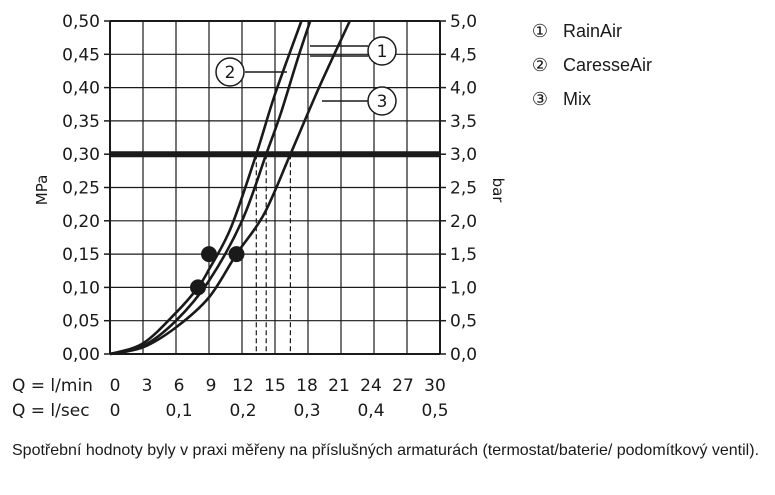  I want to click on y-tick-label-right: 2,5, so click(463, 189).